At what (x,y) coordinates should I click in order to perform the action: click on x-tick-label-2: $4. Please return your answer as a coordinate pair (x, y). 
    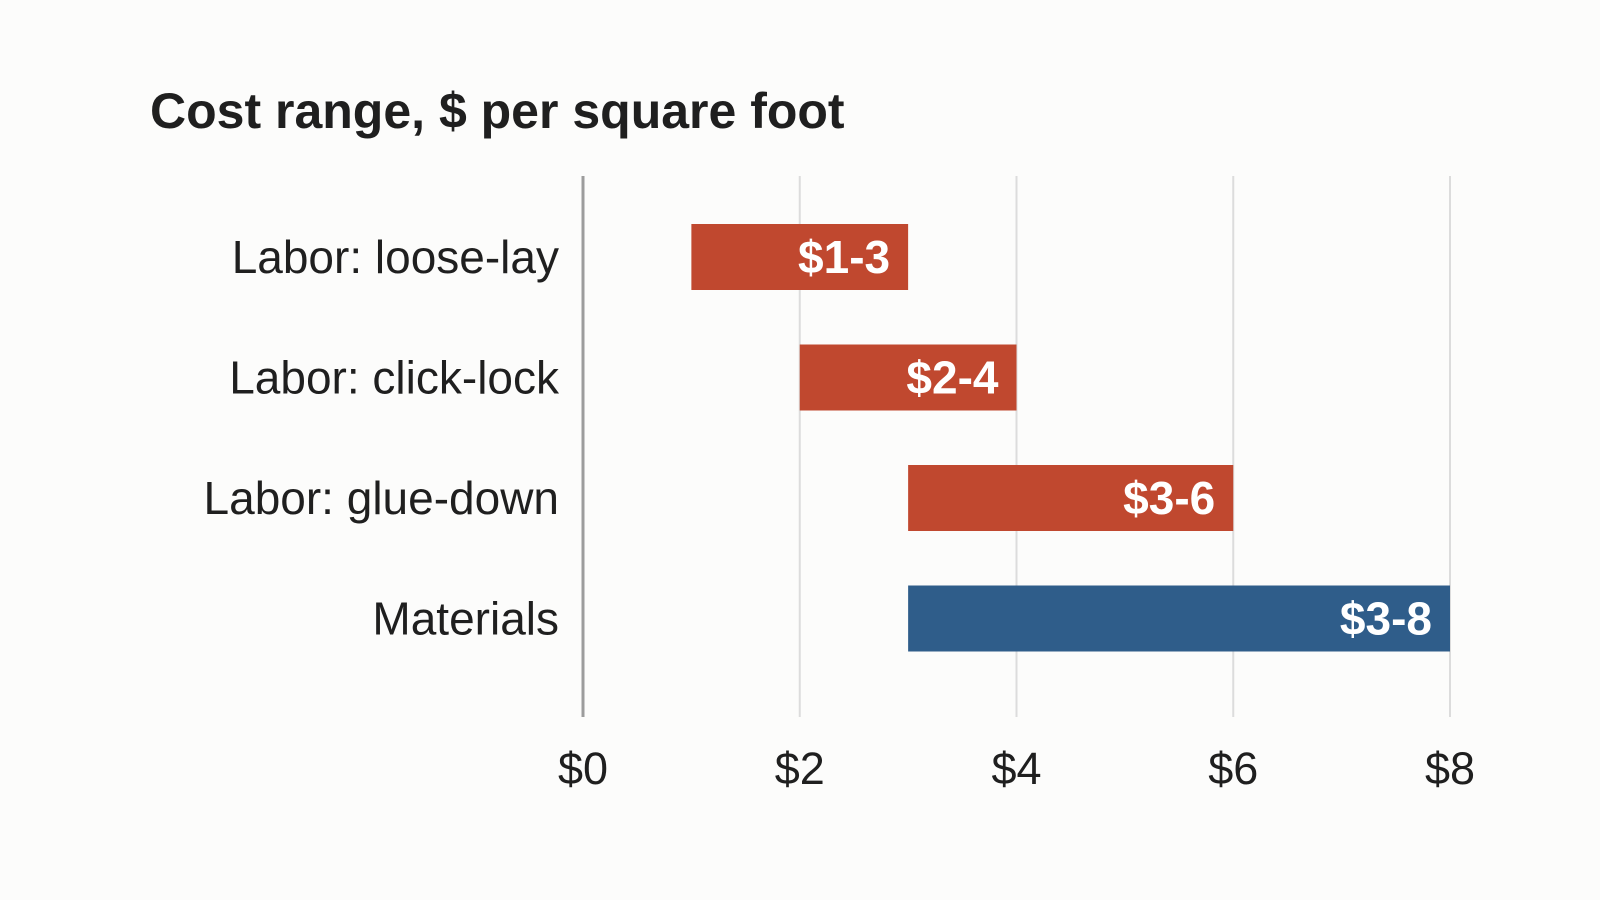
    Looking at the image, I should click on (1016, 768).